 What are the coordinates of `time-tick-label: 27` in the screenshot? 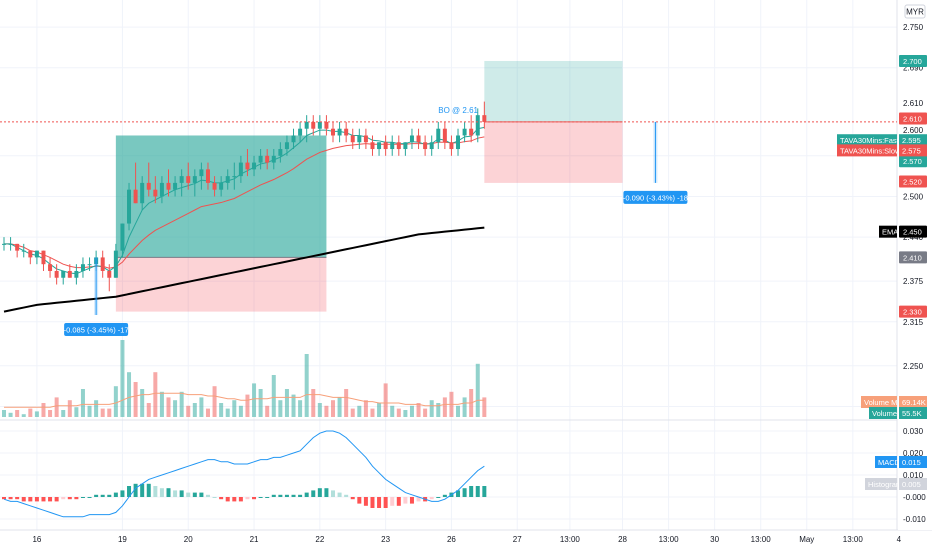 It's located at (517, 539).